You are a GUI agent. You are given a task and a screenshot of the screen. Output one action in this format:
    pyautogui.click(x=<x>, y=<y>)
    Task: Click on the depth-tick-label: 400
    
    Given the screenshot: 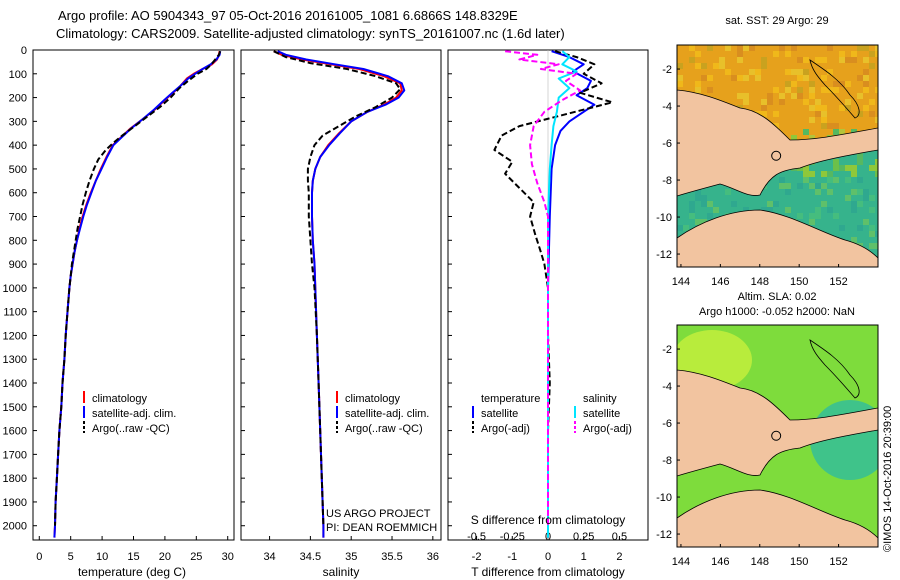 What is the action you would take?
    pyautogui.click(x=18, y=146)
    